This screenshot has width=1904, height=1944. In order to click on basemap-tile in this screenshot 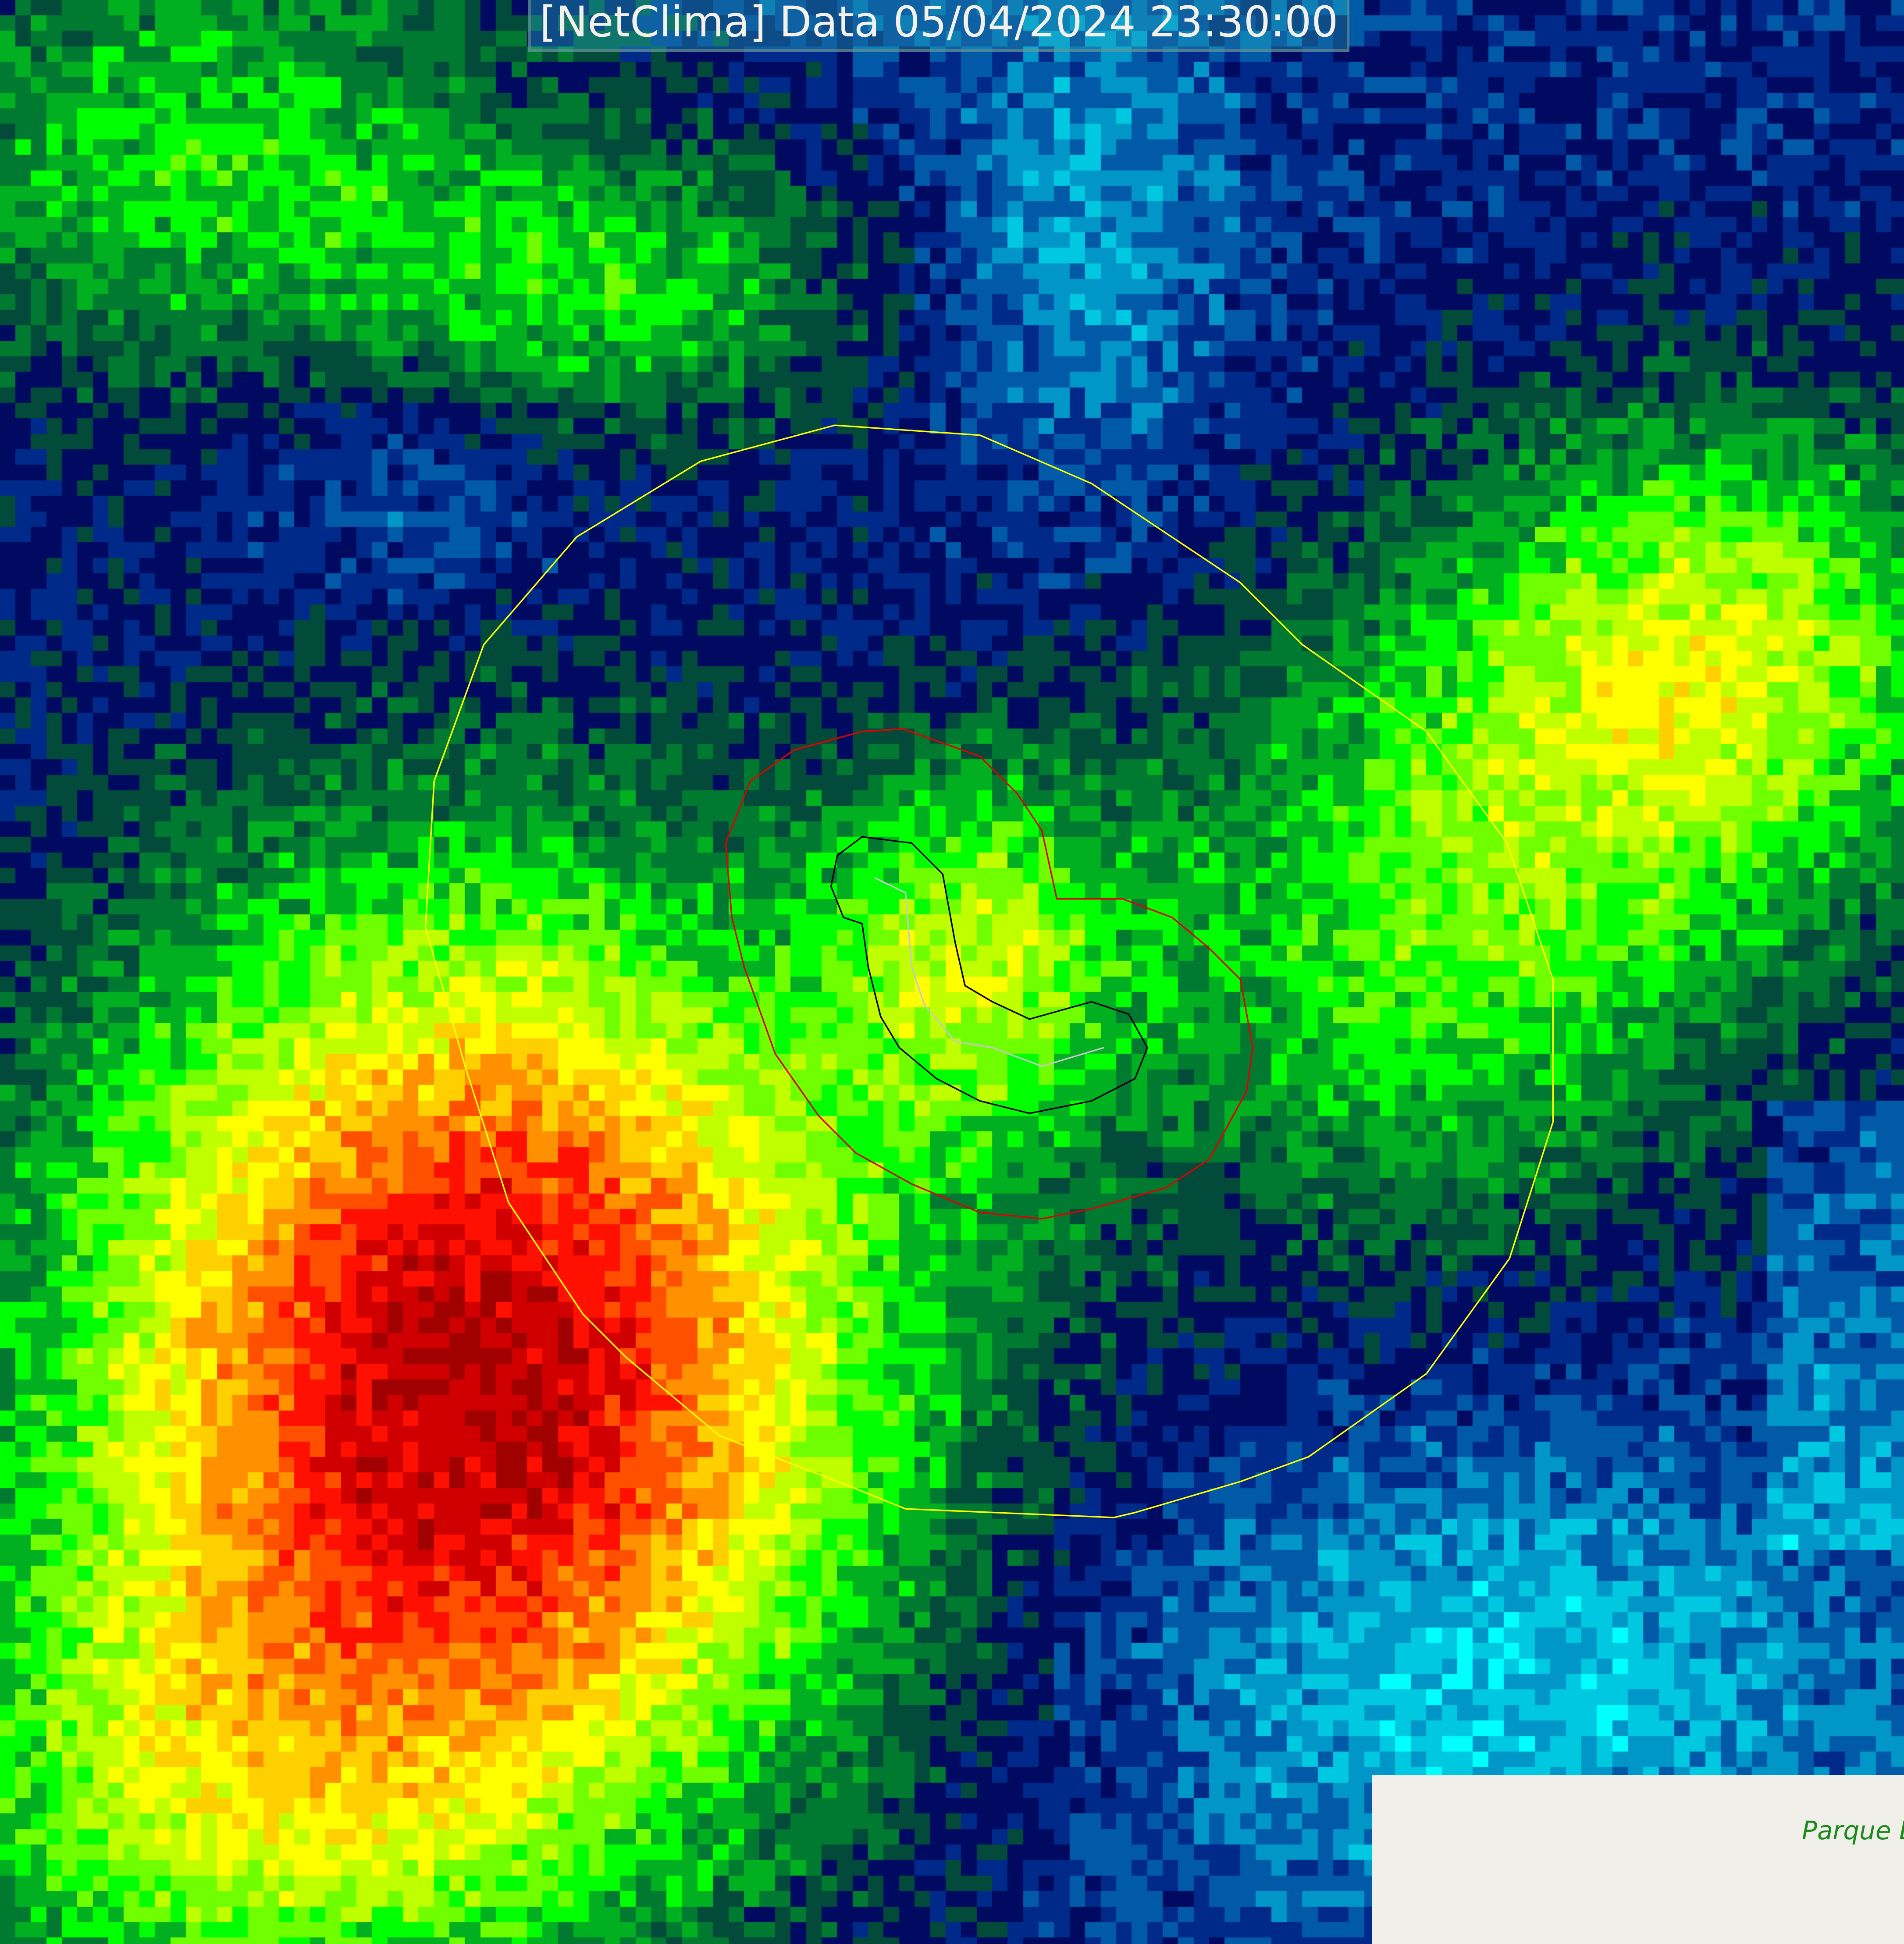, I will do `click(1638, 1859)`.